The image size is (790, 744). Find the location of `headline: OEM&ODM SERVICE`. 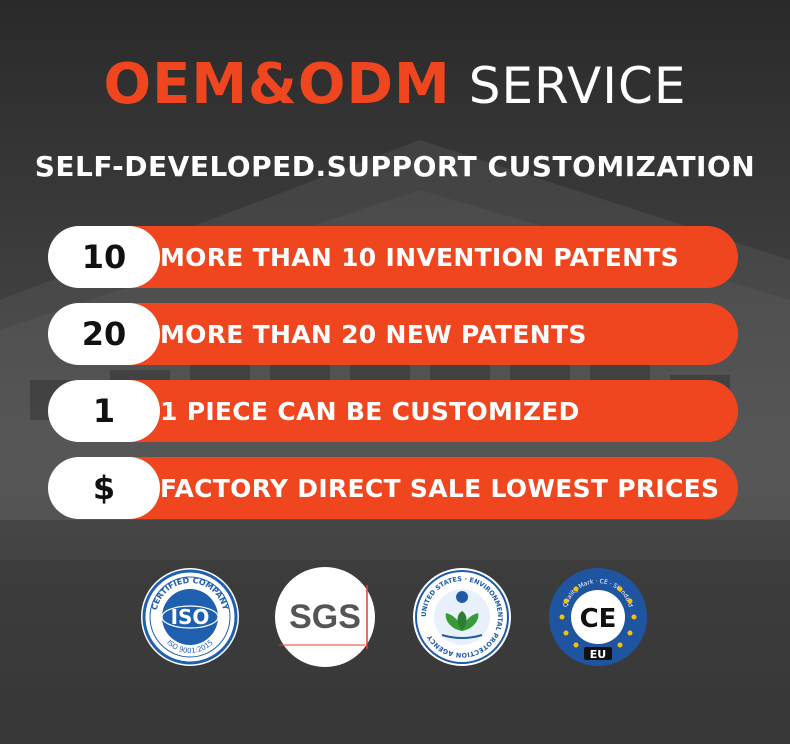

headline: OEM&ODM SERVICE is located at coordinates (395, 84).